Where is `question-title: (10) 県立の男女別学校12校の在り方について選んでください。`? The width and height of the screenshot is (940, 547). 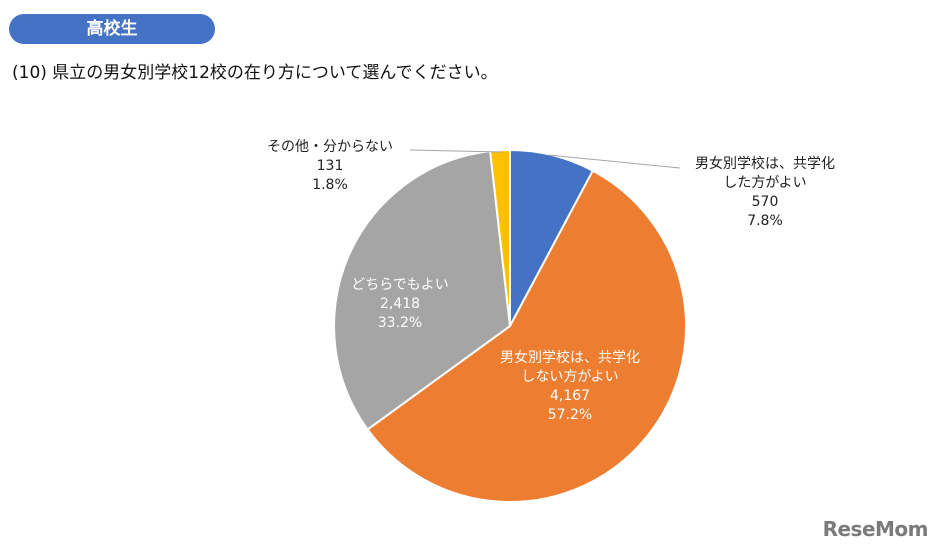 question-title: (10) 県立の男女別学校12校の在り方について選んでください。 is located at coordinates (255, 73).